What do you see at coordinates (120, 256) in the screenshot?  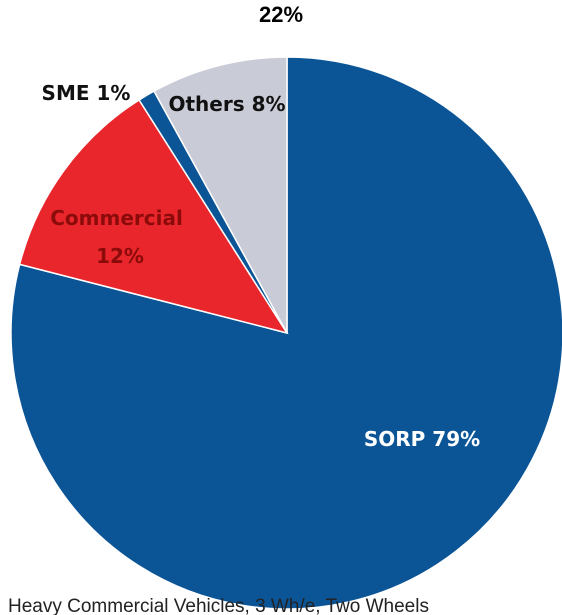 I see `slice-label-commercial-value: 12%` at bounding box center [120, 256].